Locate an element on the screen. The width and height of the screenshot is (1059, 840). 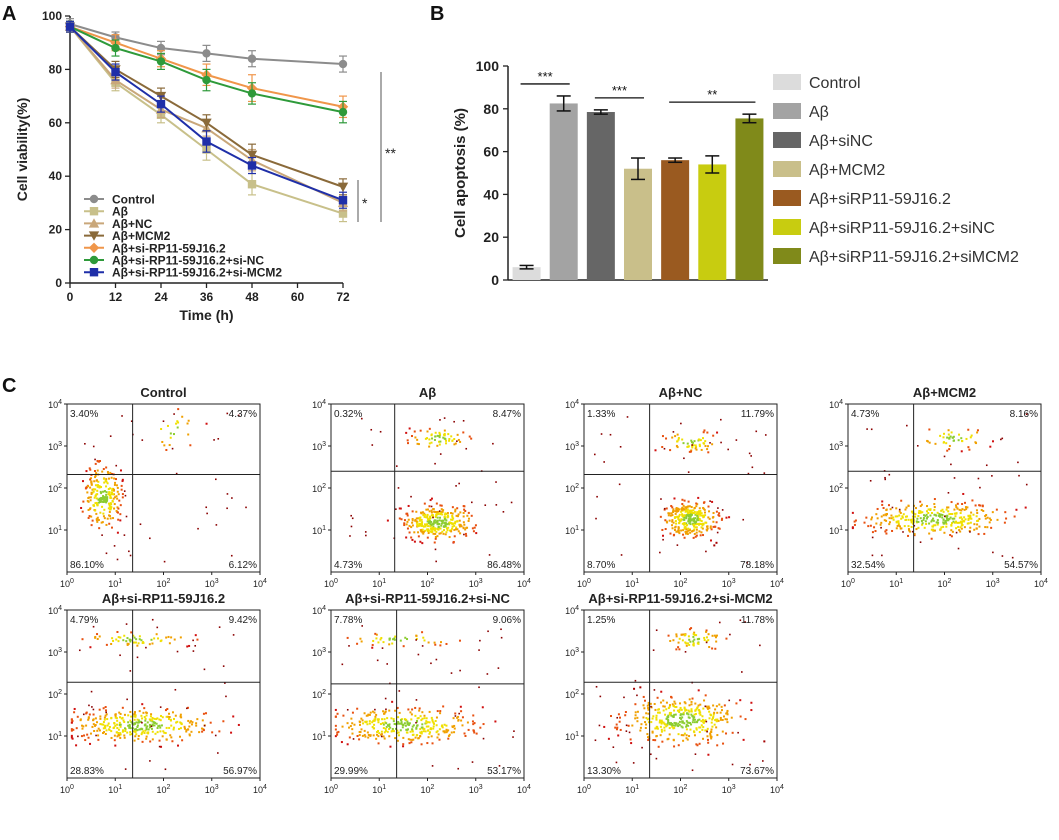
facs-x-tick-label: 101 is located at coordinates (632, 583).